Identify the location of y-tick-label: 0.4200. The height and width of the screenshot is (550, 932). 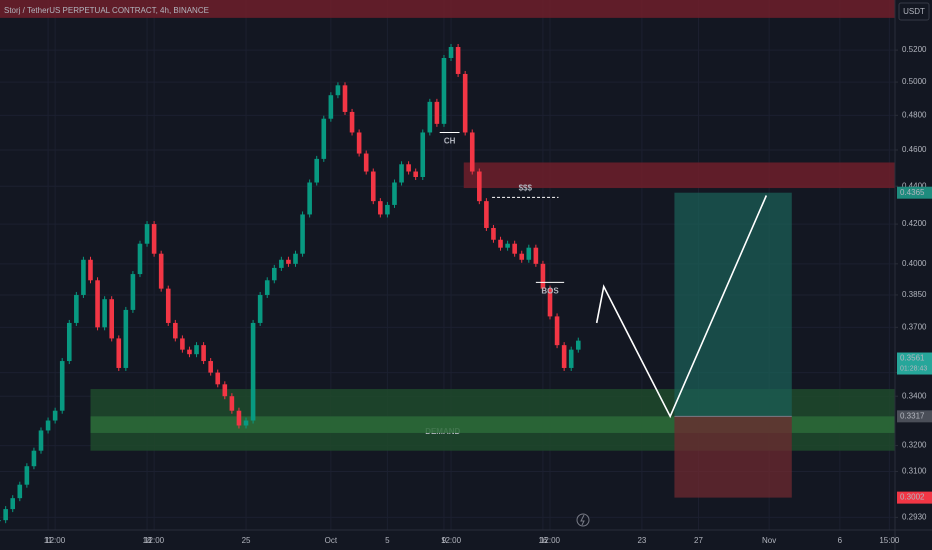
(914, 223).